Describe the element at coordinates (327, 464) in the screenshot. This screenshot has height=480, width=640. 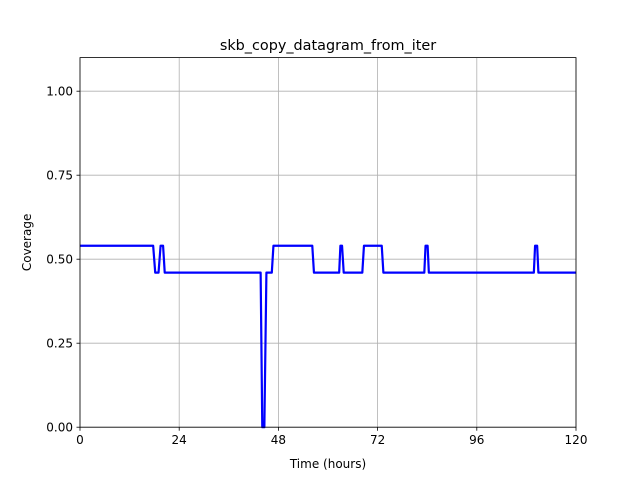
I see `x-axis-label: Time (hours)` at that location.